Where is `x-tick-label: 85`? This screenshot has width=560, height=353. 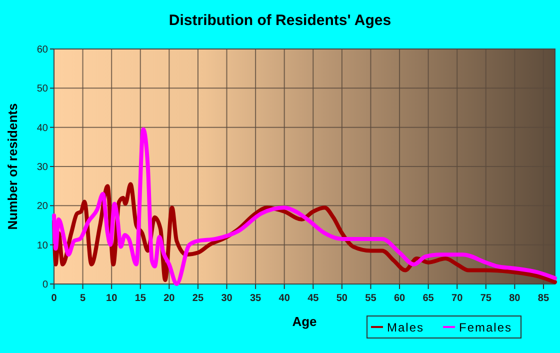
x-tick-label: 85 is located at coordinates (544, 298).